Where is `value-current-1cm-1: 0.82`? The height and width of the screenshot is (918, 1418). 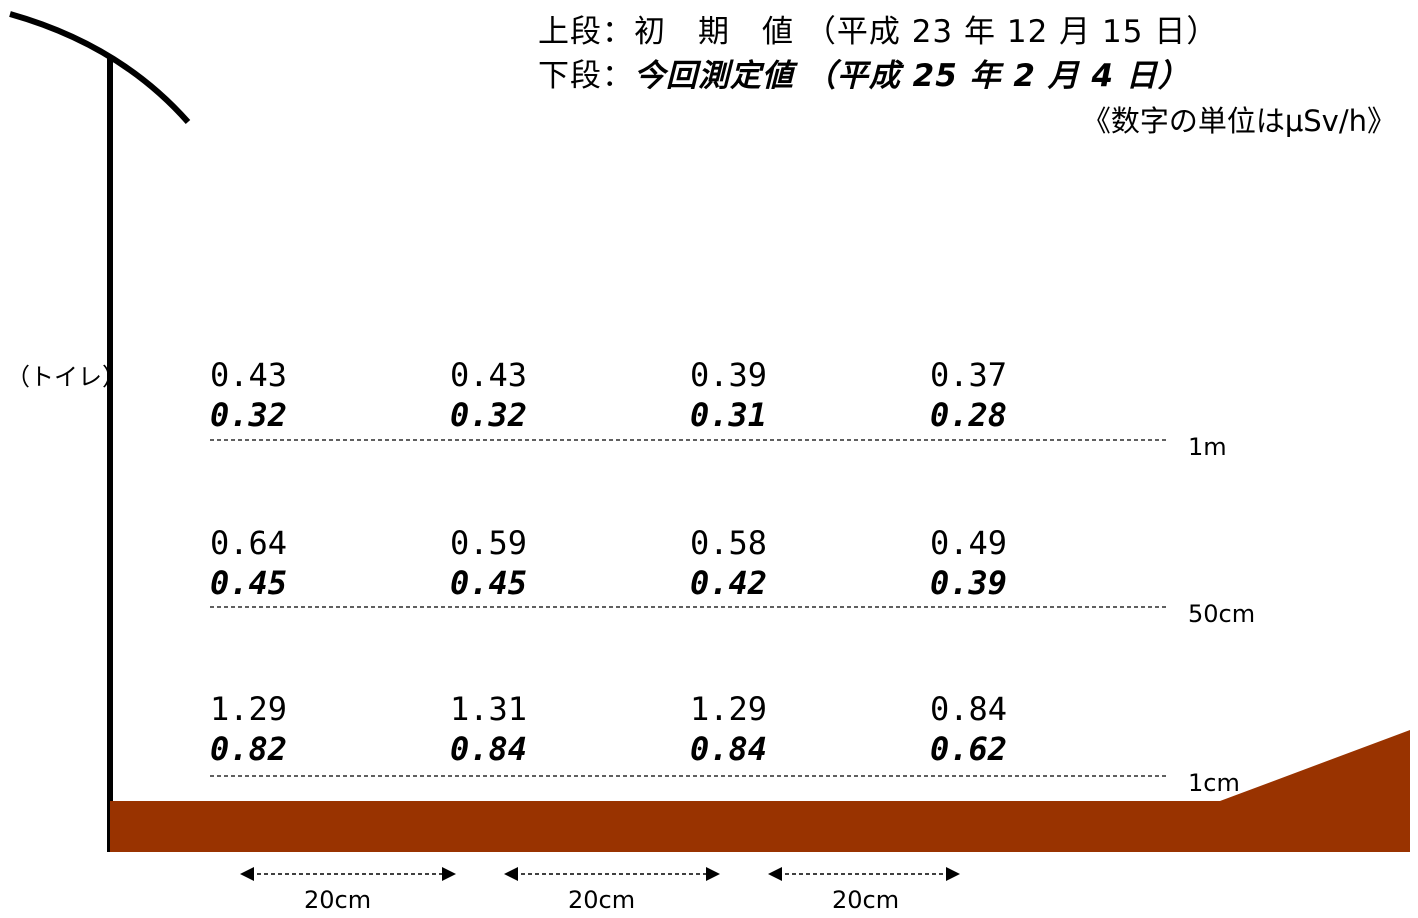 value-current-1cm-1: 0.82 is located at coordinates (249, 749).